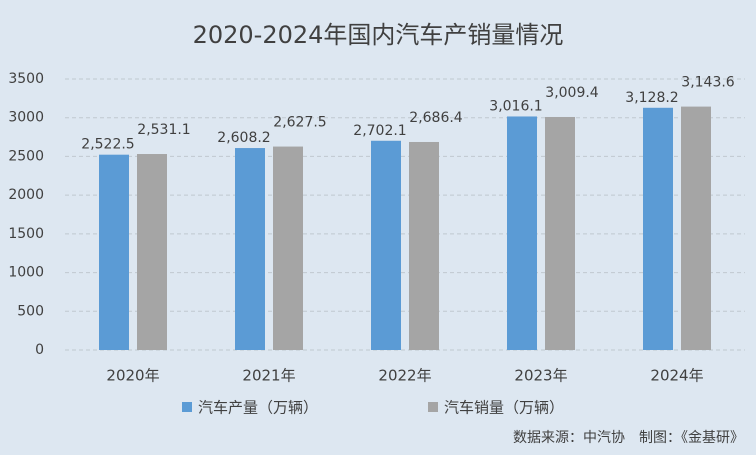 This screenshot has width=756, height=455. What do you see at coordinates (26, 234) in the screenshot?
I see `y-tick-label: 1500` at bounding box center [26, 234].